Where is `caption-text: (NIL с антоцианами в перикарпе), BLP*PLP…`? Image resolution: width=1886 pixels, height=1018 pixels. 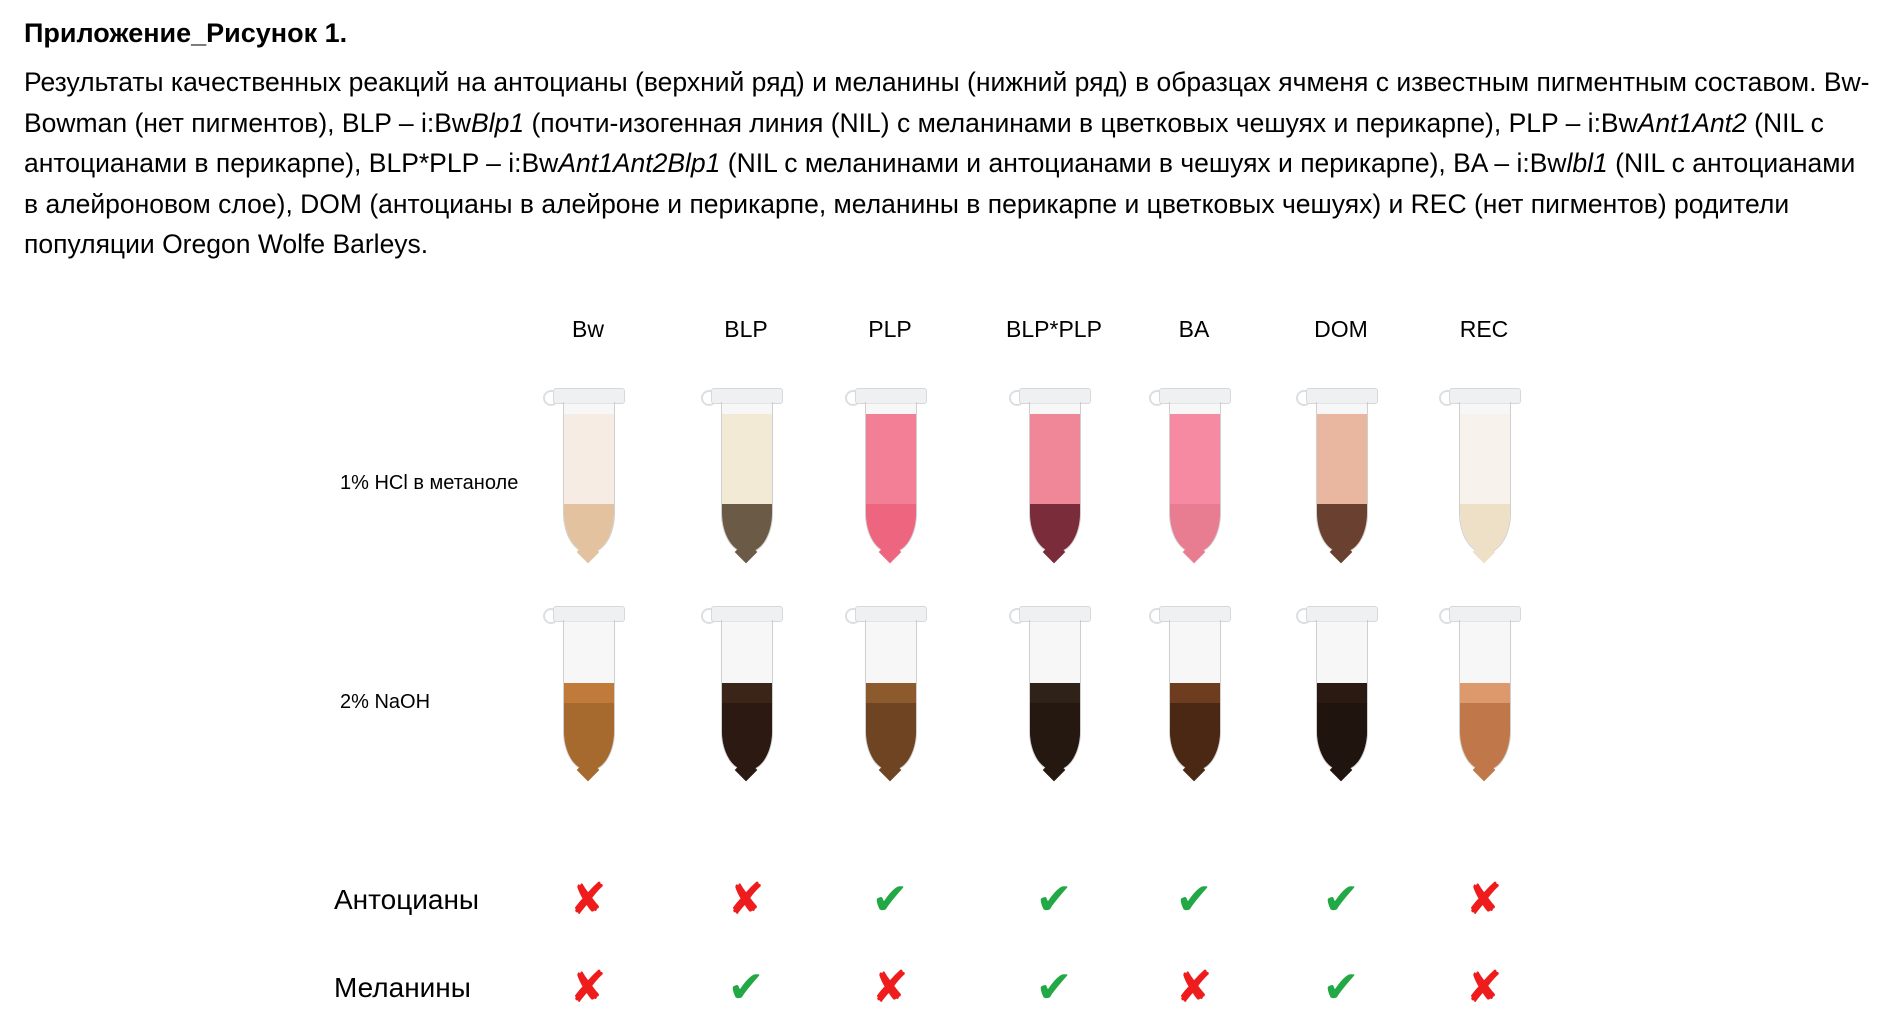
caption-text: (NIL с антоцианами в перикарпе), BLP*PLP… is located at coordinates (924, 143).